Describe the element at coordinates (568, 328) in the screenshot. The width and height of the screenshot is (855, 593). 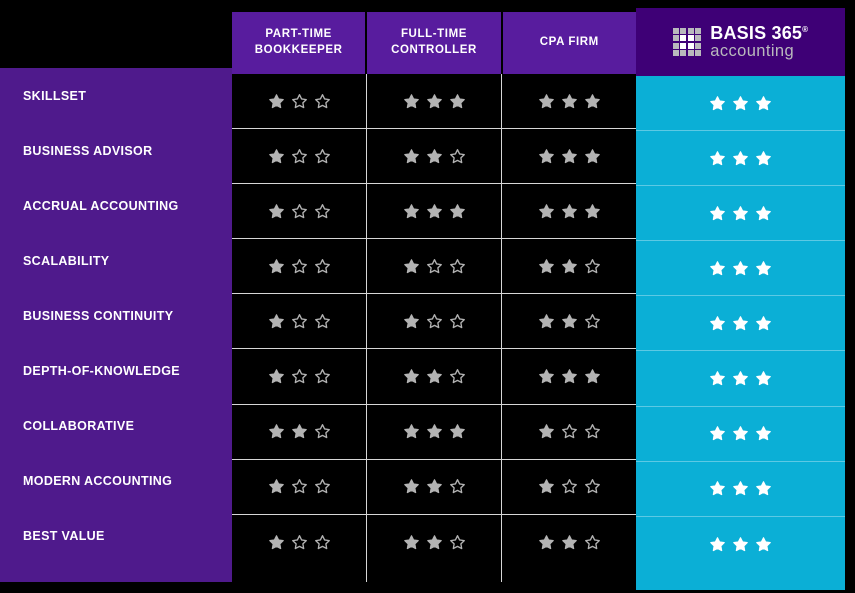
I see `data-column-cpa-firm` at that location.